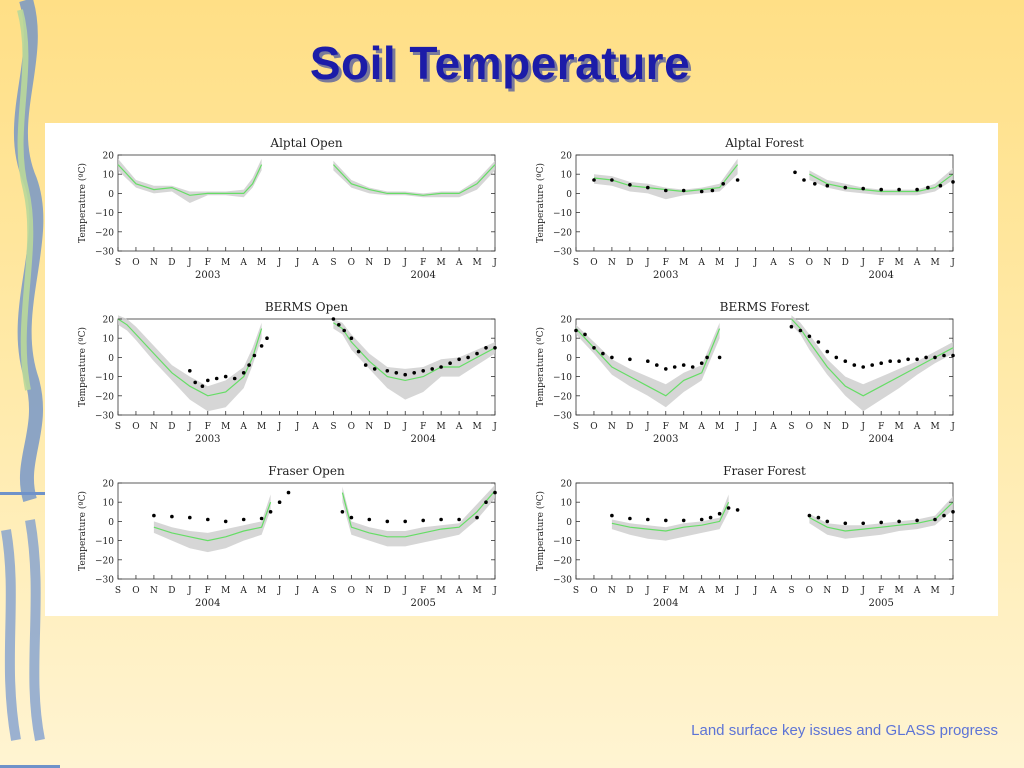 This screenshot has height=768, width=1024. I want to click on chart-title: Fraser Forest, so click(764, 471).